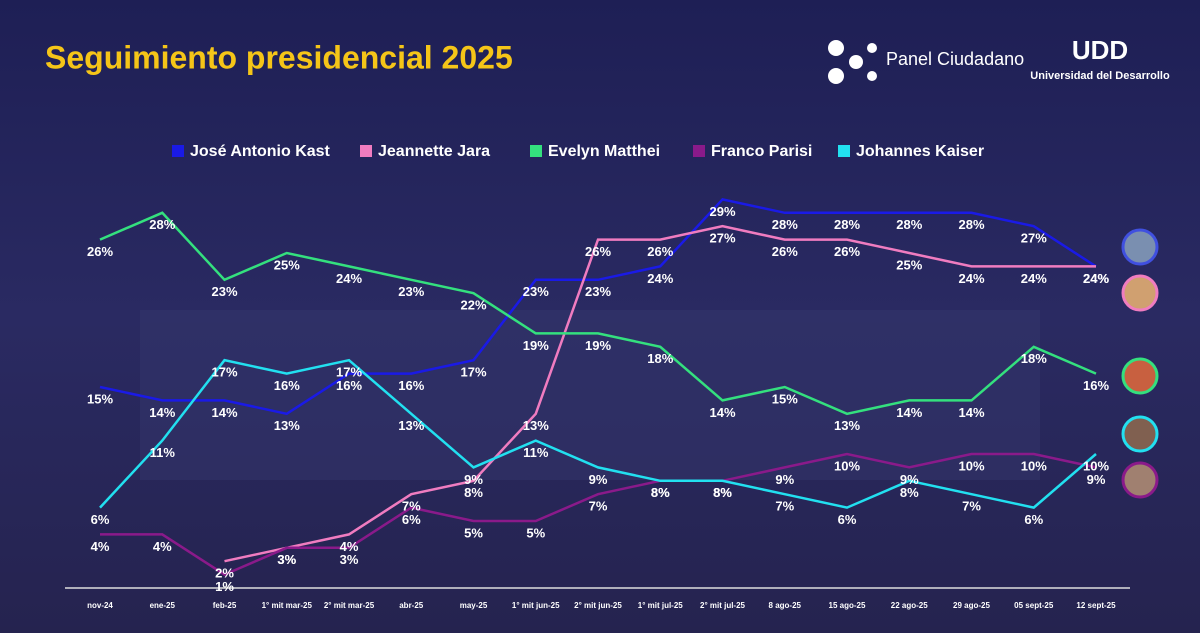 The width and height of the screenshot is (1200, 633). What do you see at coordinates (224, 573) in the screenshot?
I see `data-label: 2%` at bounding box center [224, 573].